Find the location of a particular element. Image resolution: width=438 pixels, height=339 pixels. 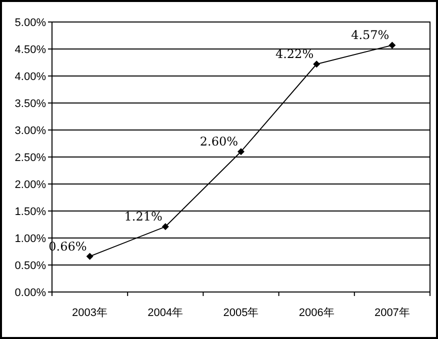

x-tick-label: 2004年 is located at coordinates (166, 313).